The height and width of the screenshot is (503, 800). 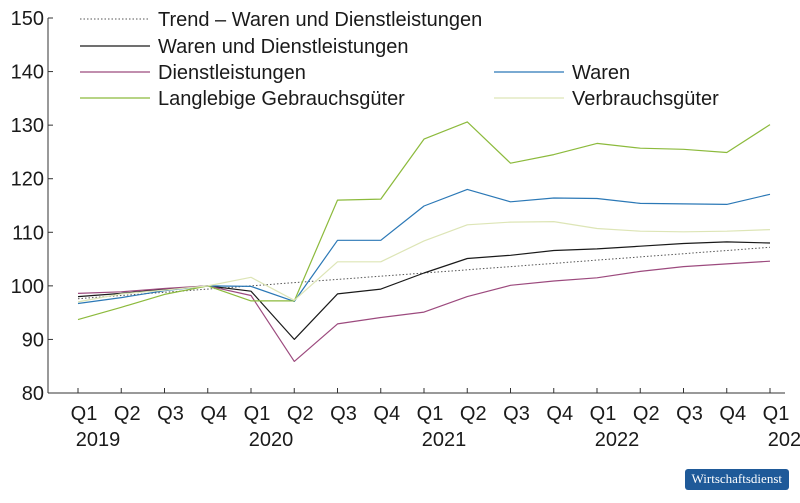 What do you see at coordinates (27, 126) in the screenshot?
I see `y-tick-label: 130` at bounding box center [27, 126].